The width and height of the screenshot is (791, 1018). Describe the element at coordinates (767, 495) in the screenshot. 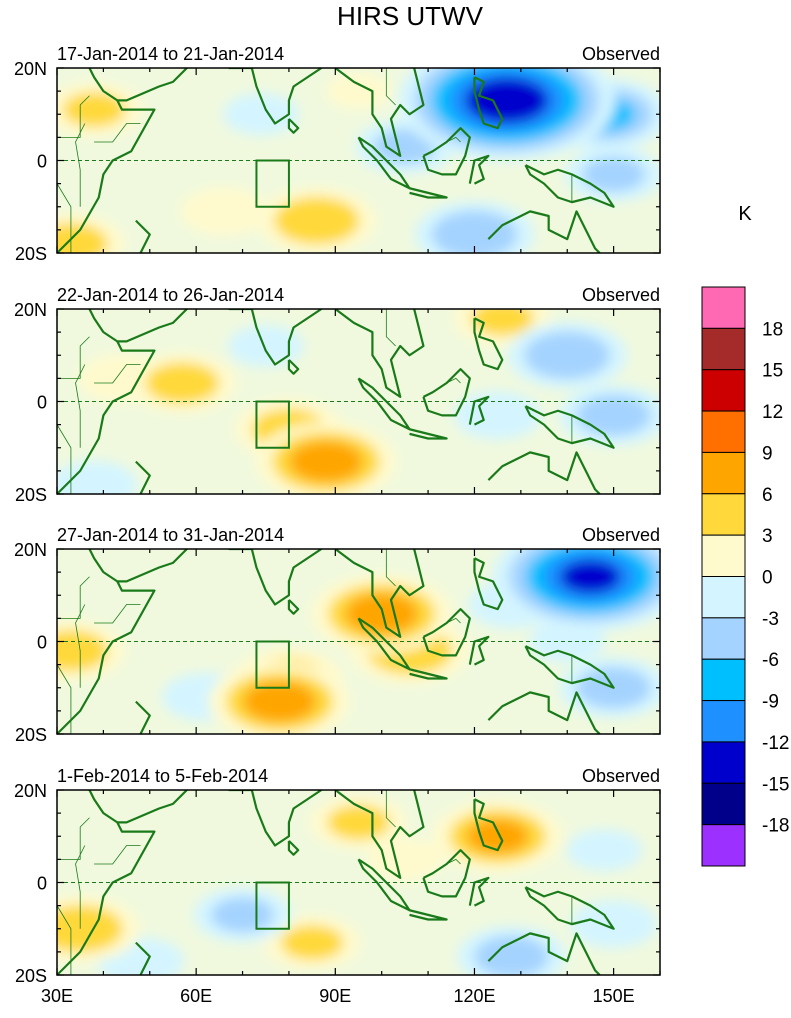

I see `colorbar-label: 6` at that location.